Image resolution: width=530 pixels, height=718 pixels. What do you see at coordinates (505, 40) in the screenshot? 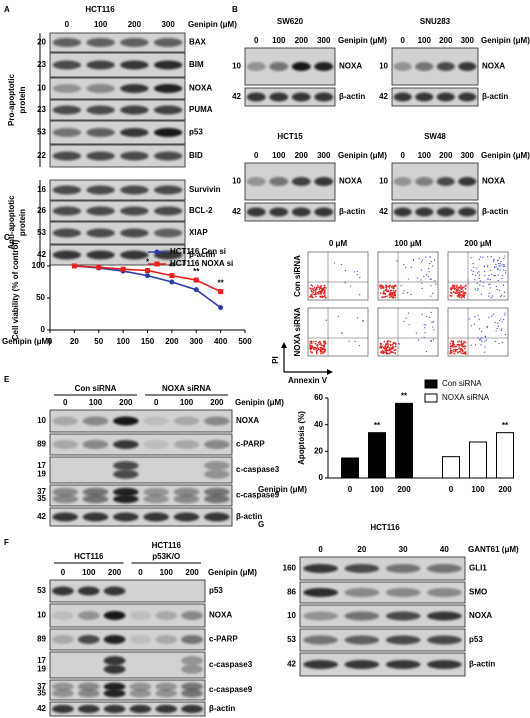
I see `treatment-label: Genipin (μM)` at bounding box center [505, 40].